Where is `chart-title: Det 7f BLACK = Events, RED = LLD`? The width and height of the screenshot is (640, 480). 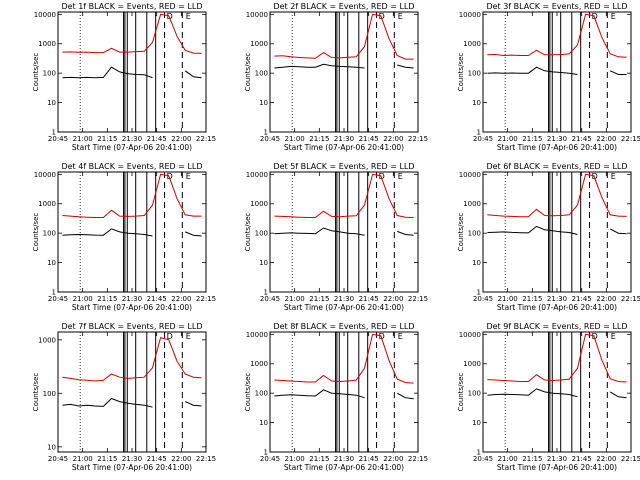
chart-title: Det 7f BLACK = Events, RED = LLD is located at coordinates (131, 326).